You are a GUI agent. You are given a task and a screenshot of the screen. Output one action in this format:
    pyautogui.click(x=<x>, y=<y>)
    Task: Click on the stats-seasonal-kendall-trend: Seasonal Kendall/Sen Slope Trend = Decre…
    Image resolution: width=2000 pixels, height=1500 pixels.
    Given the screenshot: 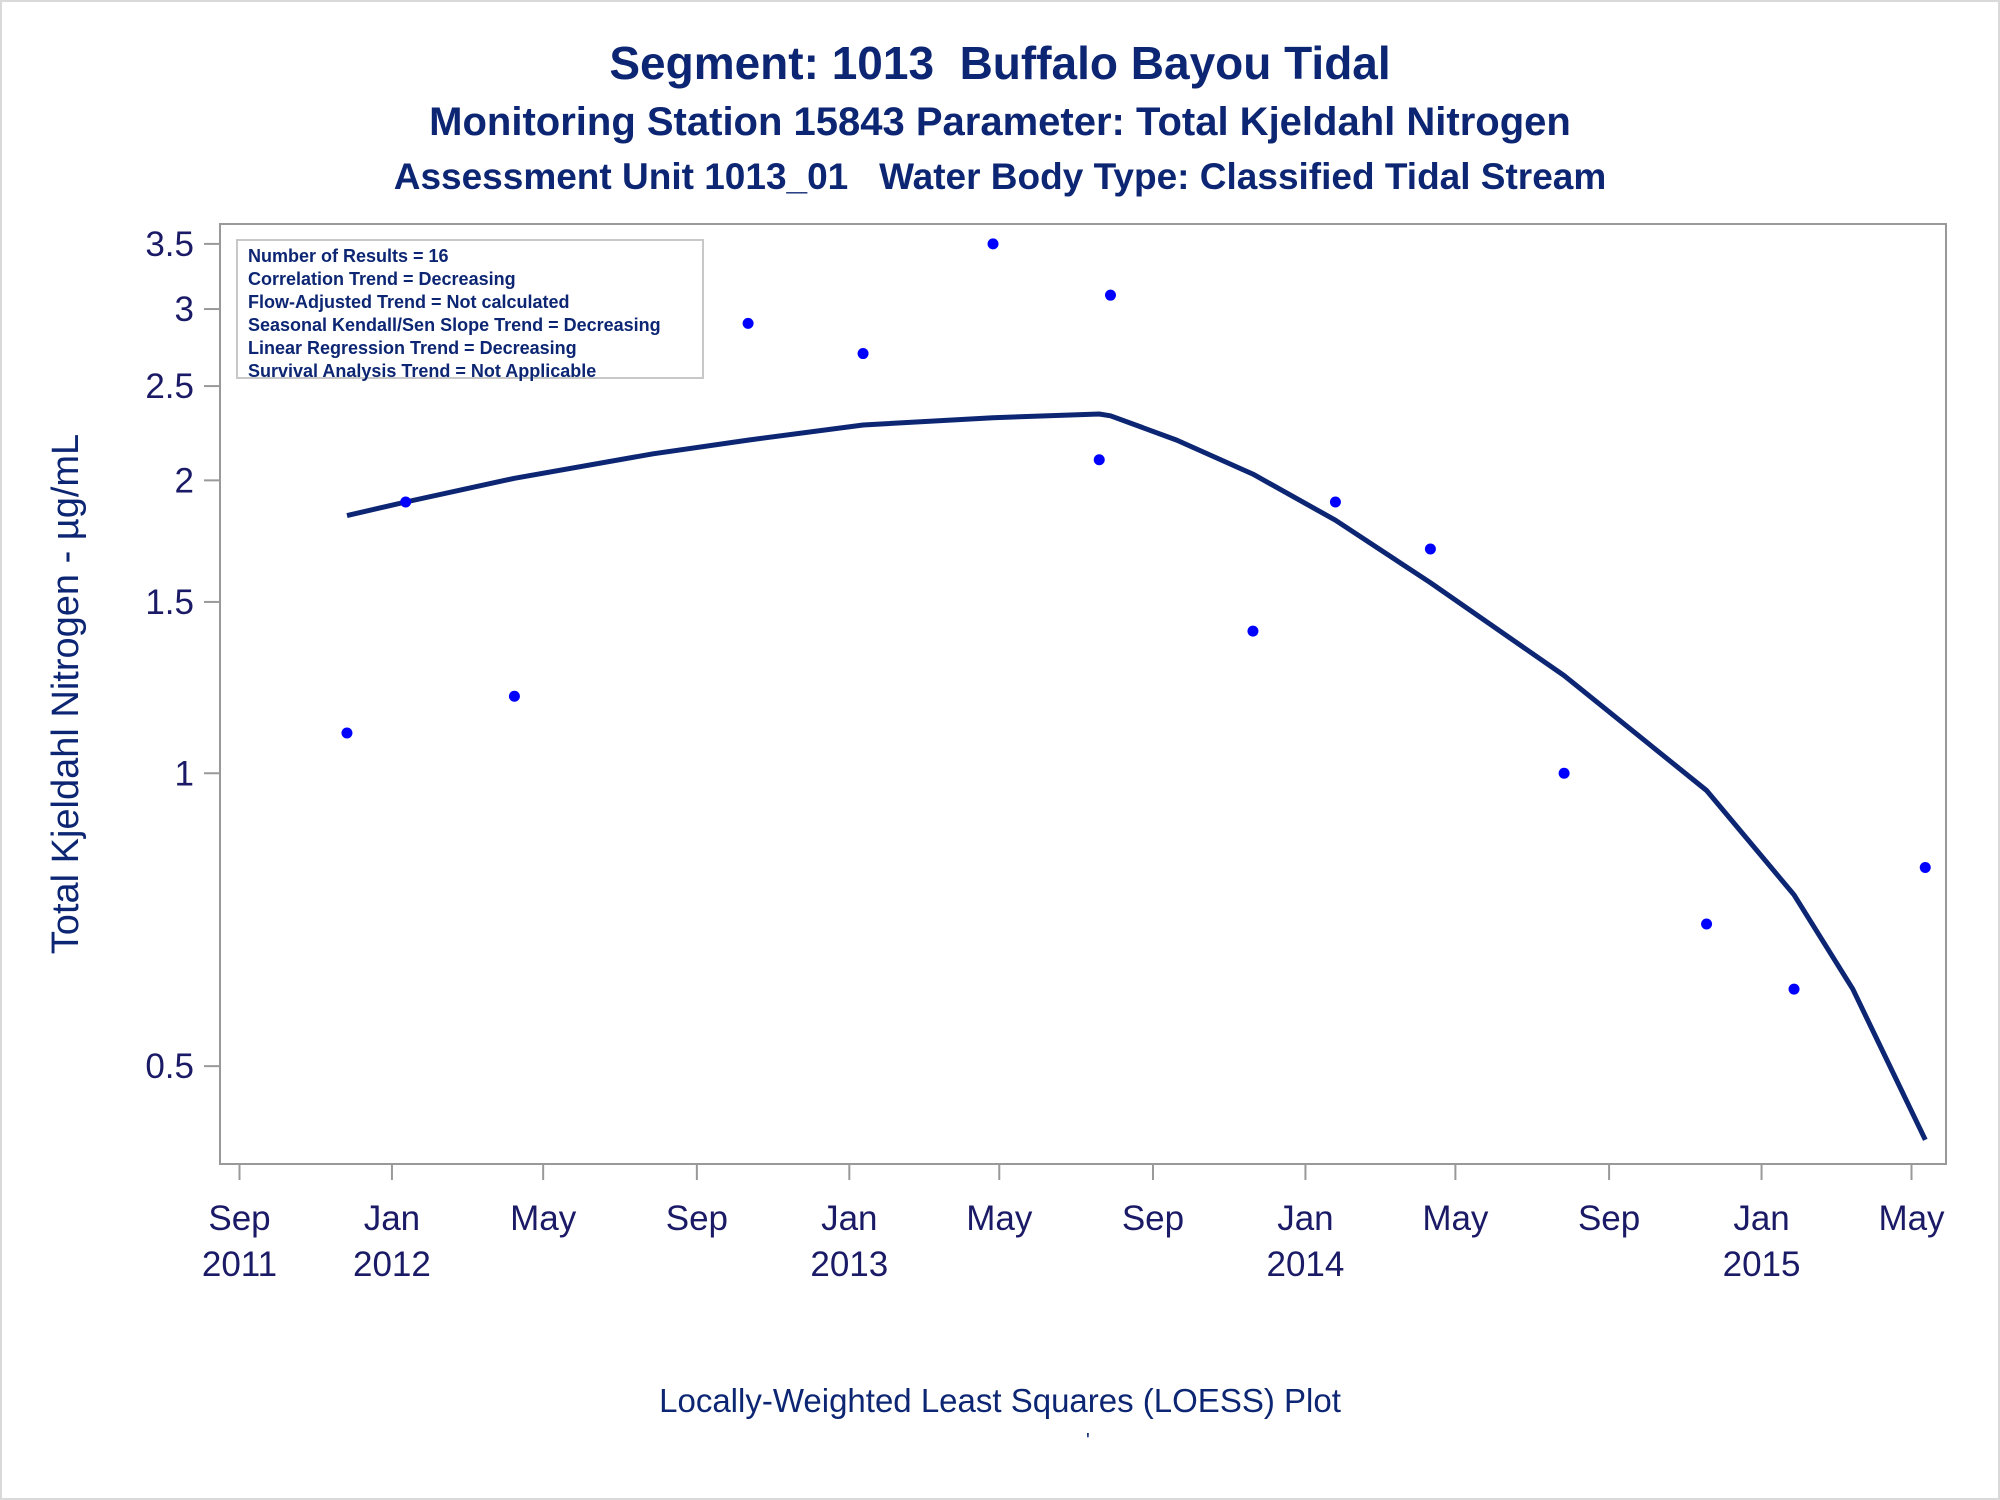 What is the action you would take?
    pyautogui.click(x=454, y=325)
    